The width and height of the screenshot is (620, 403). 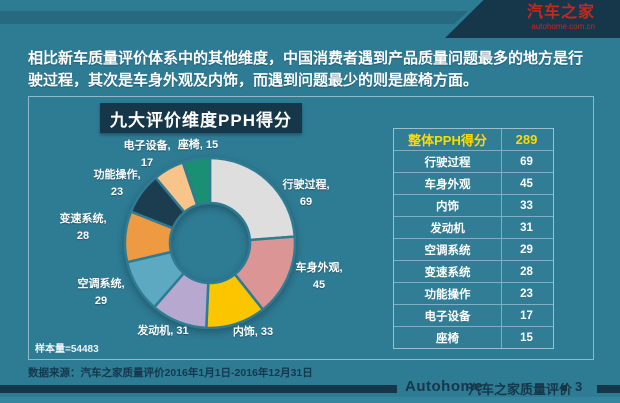 I want to click on footer-bar-left, so click(x=198, y=389).